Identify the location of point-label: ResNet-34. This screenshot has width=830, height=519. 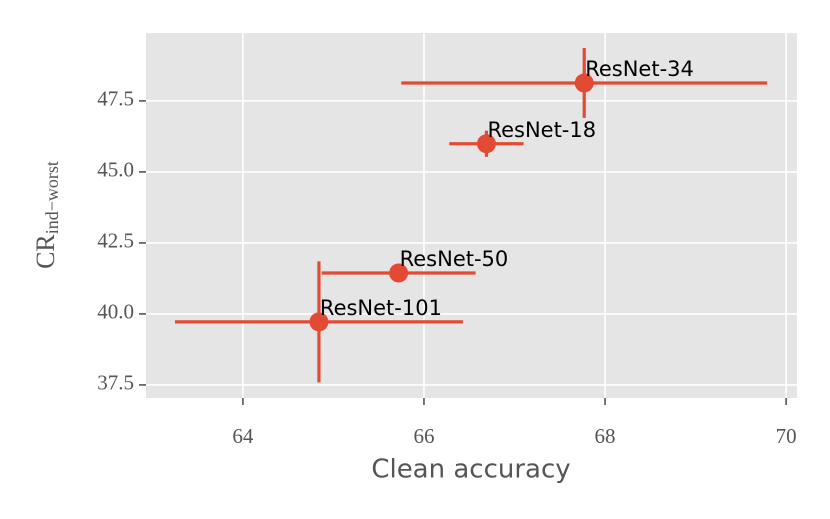
(639, 69).